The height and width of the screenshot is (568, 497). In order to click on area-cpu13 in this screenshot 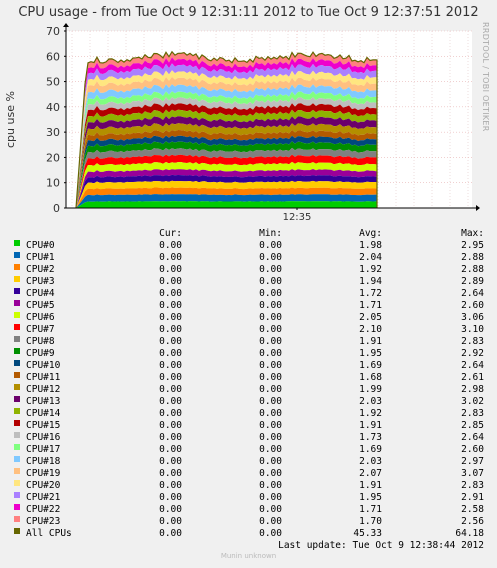, I will do `click(226, 162)`.